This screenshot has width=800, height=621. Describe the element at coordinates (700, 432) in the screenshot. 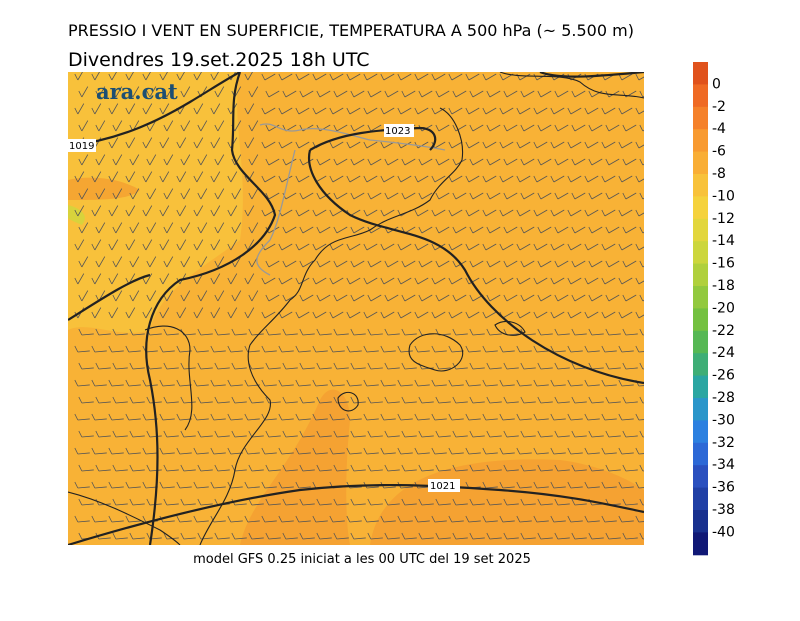

I see `colorbar-segment` at that location.